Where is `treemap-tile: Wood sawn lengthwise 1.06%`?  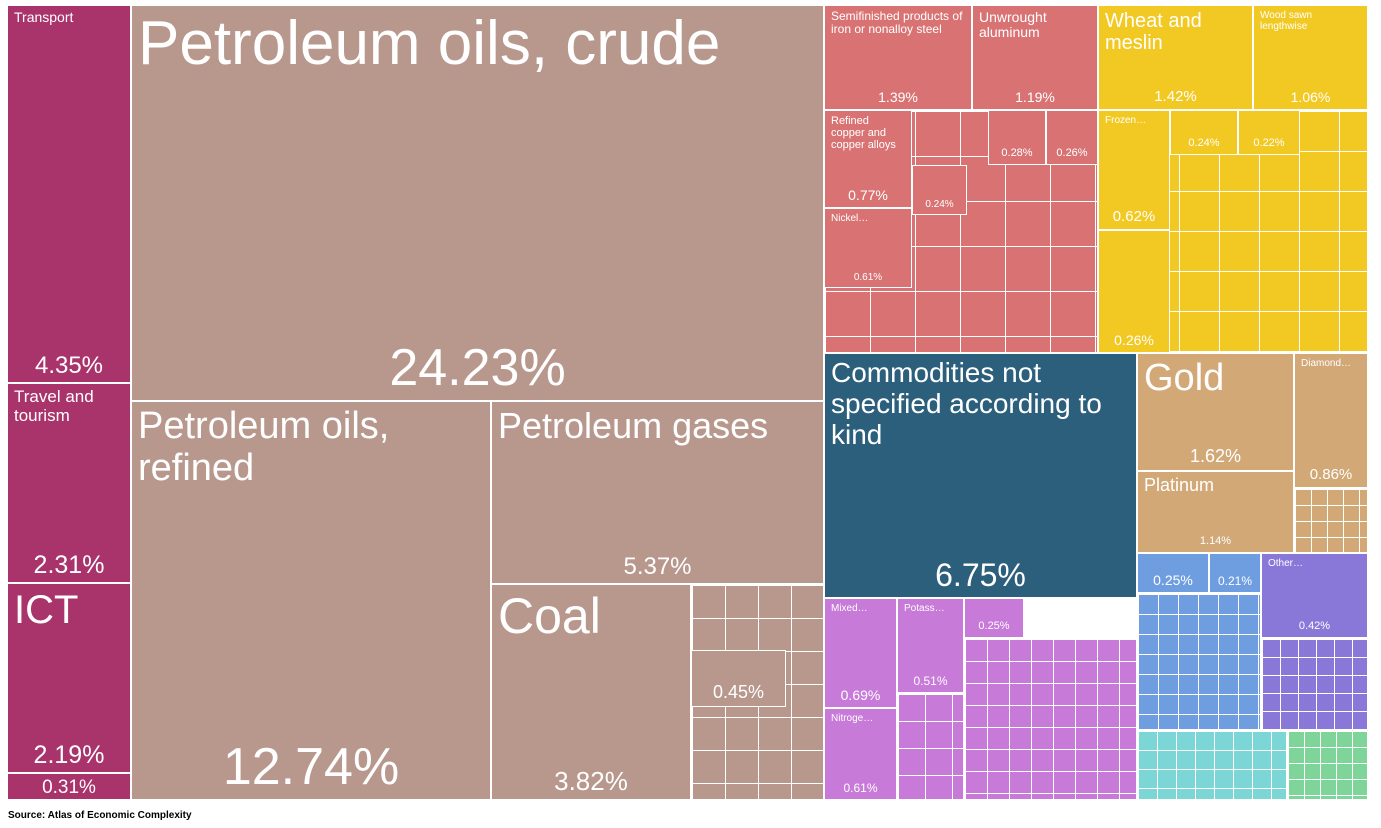
treemap-tile: Wood sawn lengthwise 1.06% is located at coordinates (1310, 57).